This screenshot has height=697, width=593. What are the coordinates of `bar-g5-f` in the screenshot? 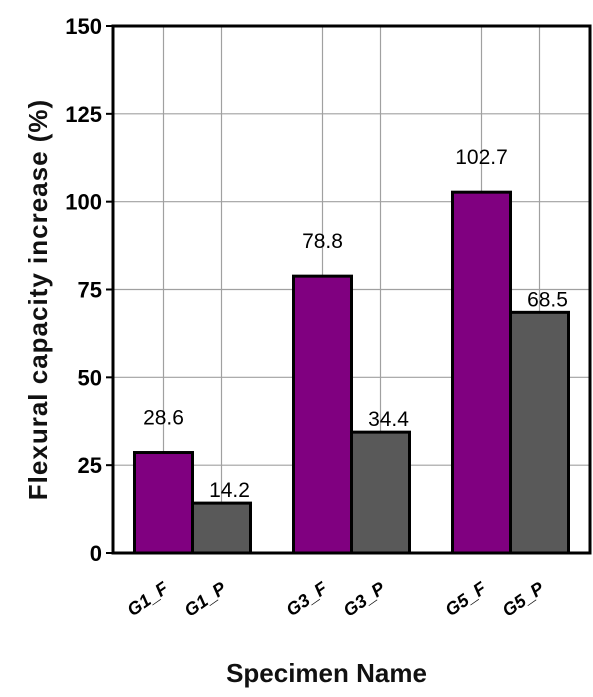 It's located at (481, 372).